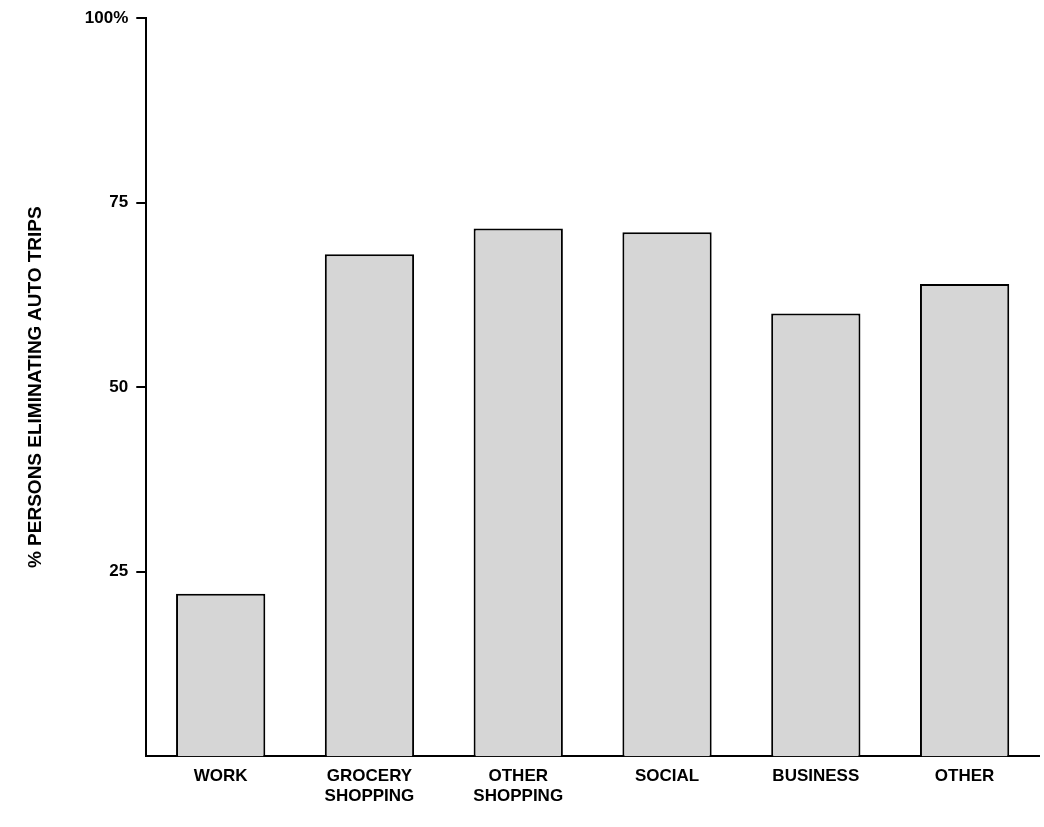 This screenshot has height=827, width=1044. What do you see at coordinates (119, 202) in the screenshot?
I see `y-tick-label: 75` at bounding box center [119, 202].